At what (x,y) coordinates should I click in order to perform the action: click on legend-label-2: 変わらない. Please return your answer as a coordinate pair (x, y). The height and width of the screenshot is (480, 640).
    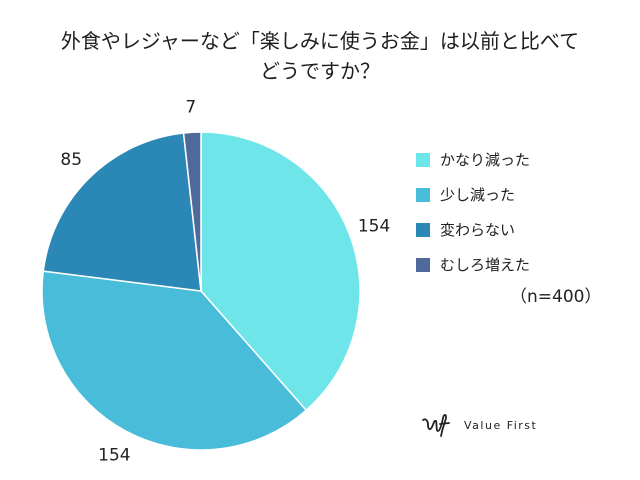
    Looking at the image, I should click on (478, 230).